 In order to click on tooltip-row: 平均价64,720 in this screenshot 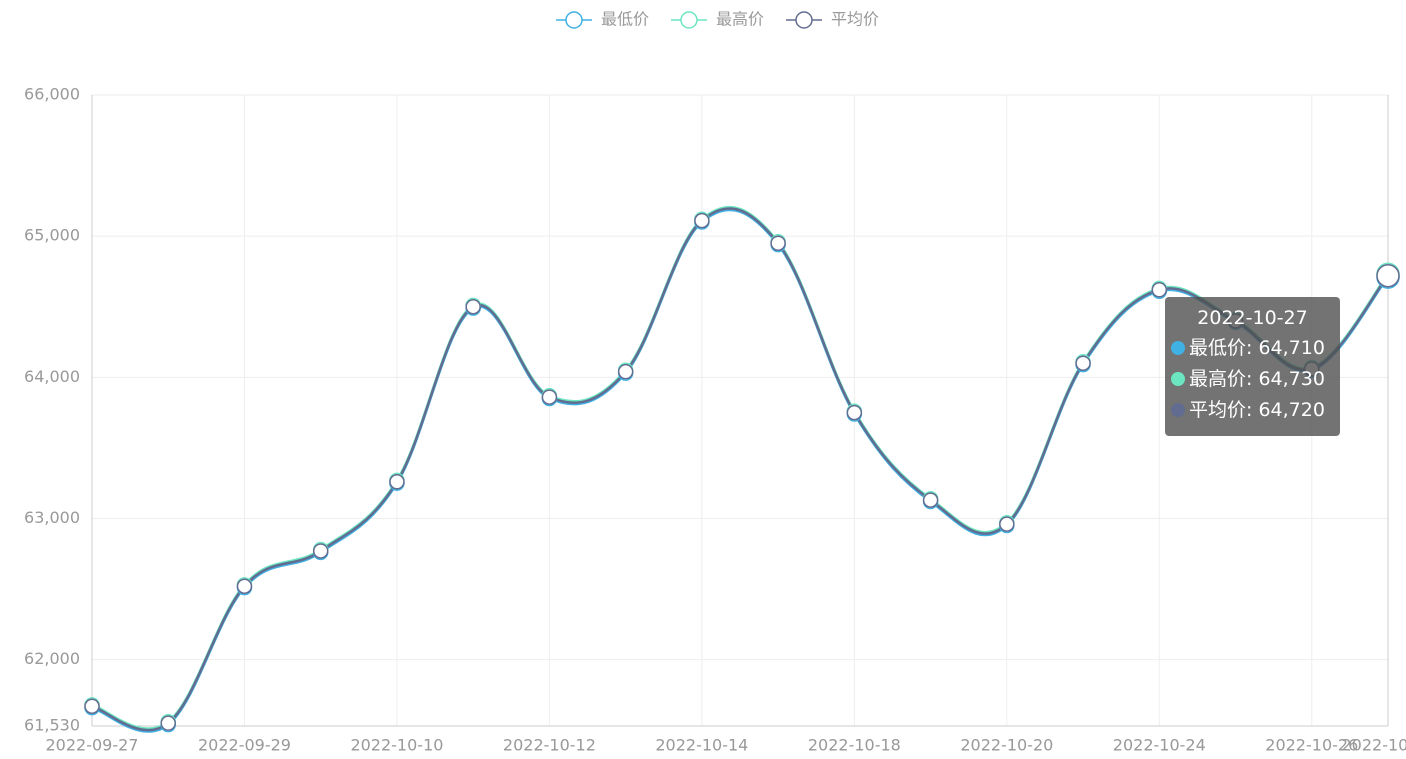, I will do `click(1252, 410)`.